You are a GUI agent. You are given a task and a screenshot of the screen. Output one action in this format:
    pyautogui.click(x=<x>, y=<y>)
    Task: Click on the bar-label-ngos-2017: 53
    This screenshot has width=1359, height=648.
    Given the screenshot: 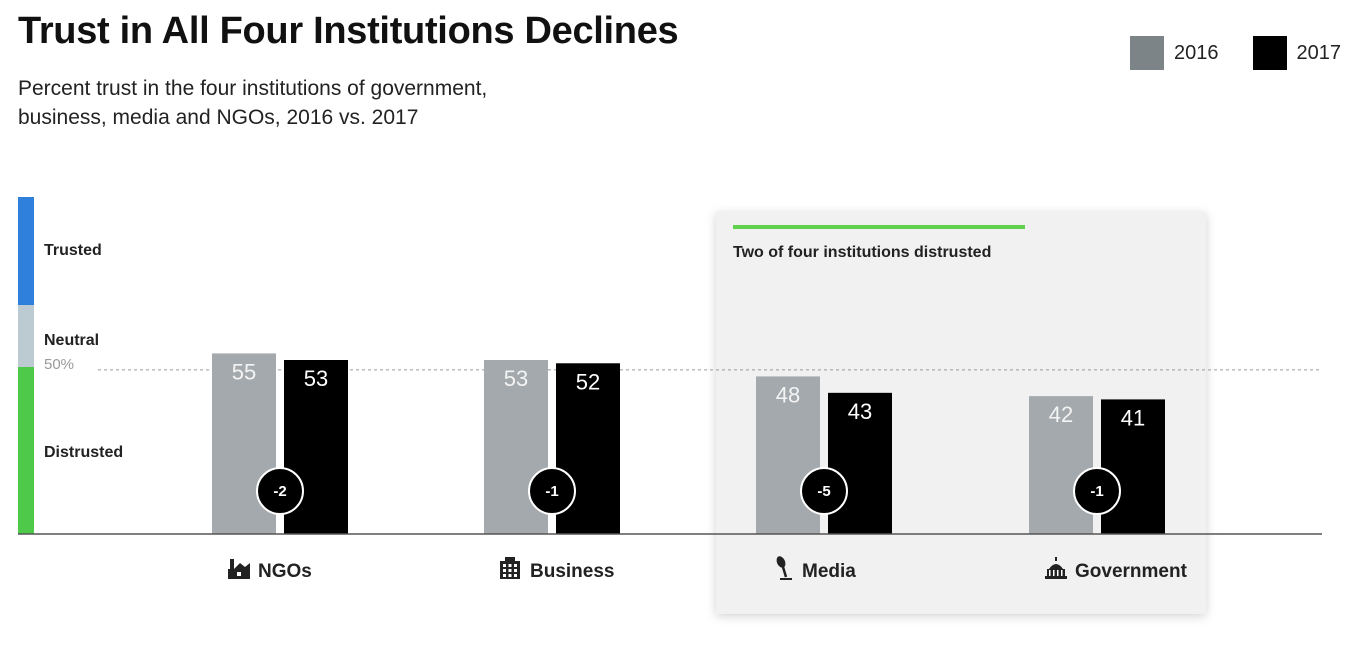 What is the action you would take?
    pyautogui.click(x=316, y=378)
    